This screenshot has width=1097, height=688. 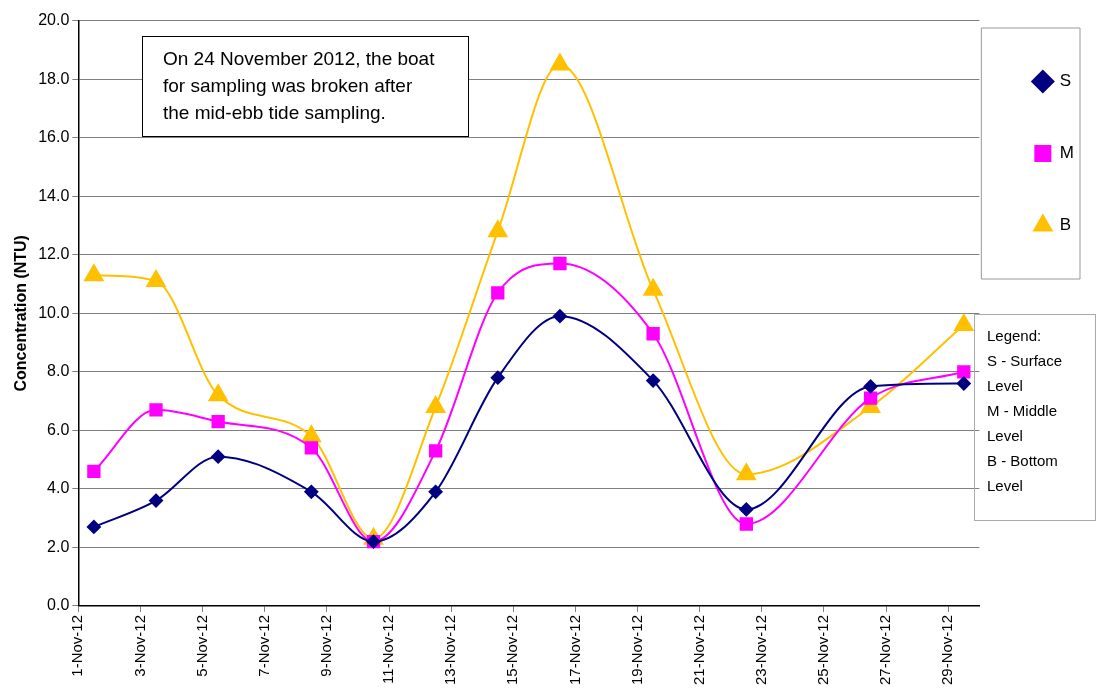 What do you see at coordinates (201, 645) in the screenshot?
I see `x-tick-label: 5-Nov-12` at bounding box center [201, 645].